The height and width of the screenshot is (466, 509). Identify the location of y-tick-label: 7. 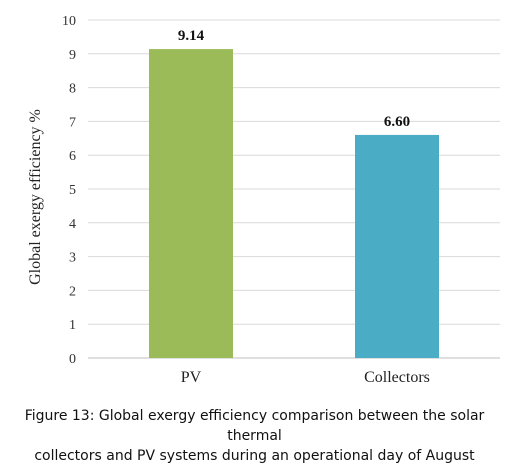
(72, 122).